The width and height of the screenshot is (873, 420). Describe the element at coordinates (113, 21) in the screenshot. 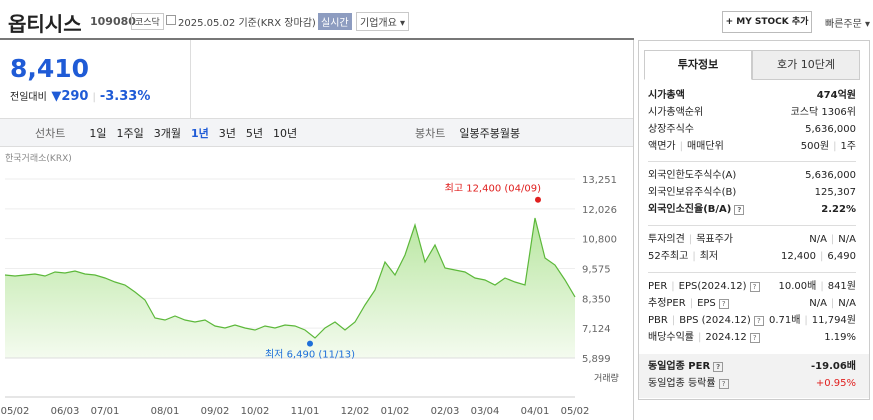

I see `stock-code: 109080` at that location.